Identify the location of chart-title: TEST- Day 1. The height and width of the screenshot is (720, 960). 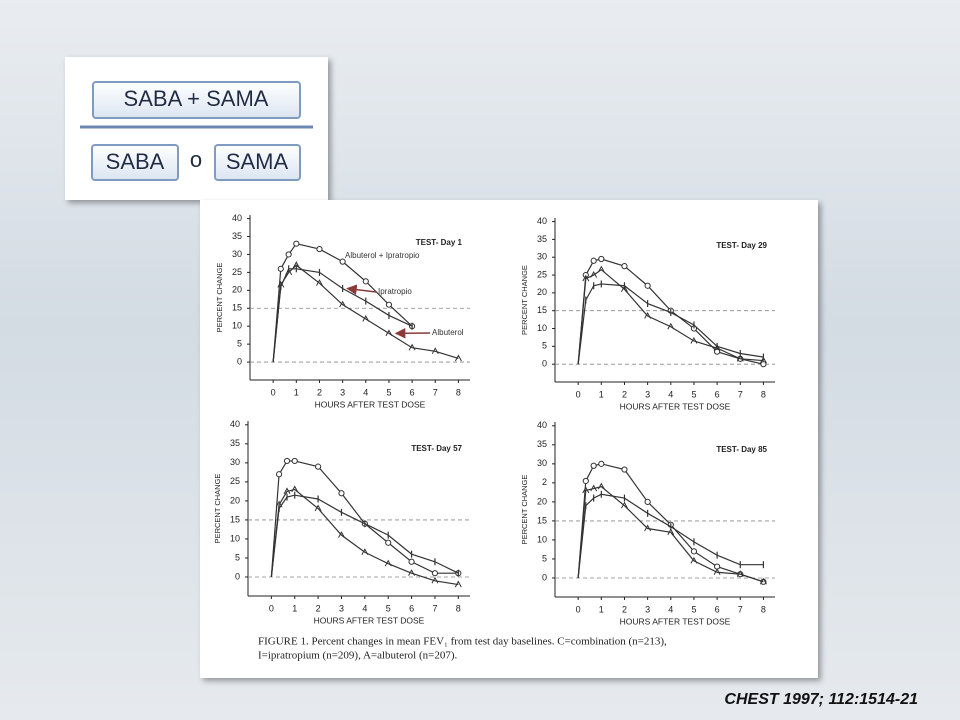
(439, 242).